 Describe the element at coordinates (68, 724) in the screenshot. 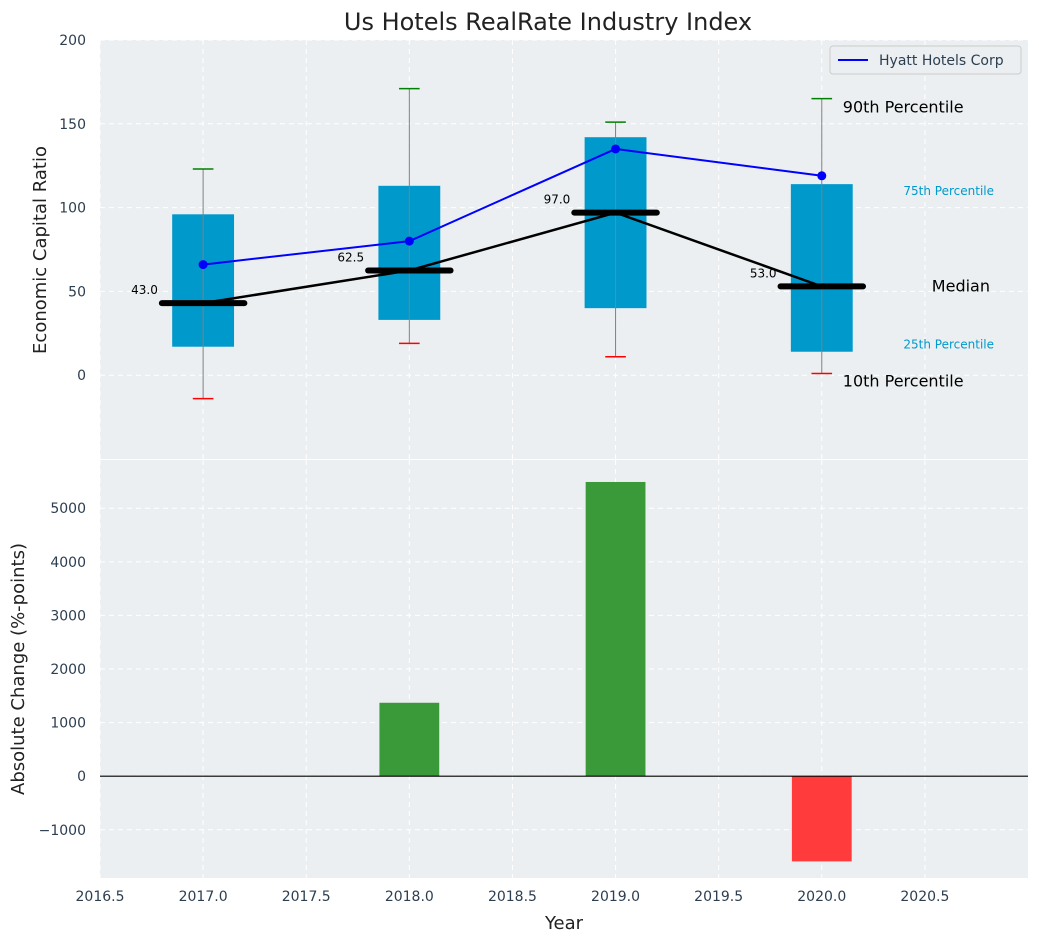

I see `bottom-y-tick-label: 1000` at that location.